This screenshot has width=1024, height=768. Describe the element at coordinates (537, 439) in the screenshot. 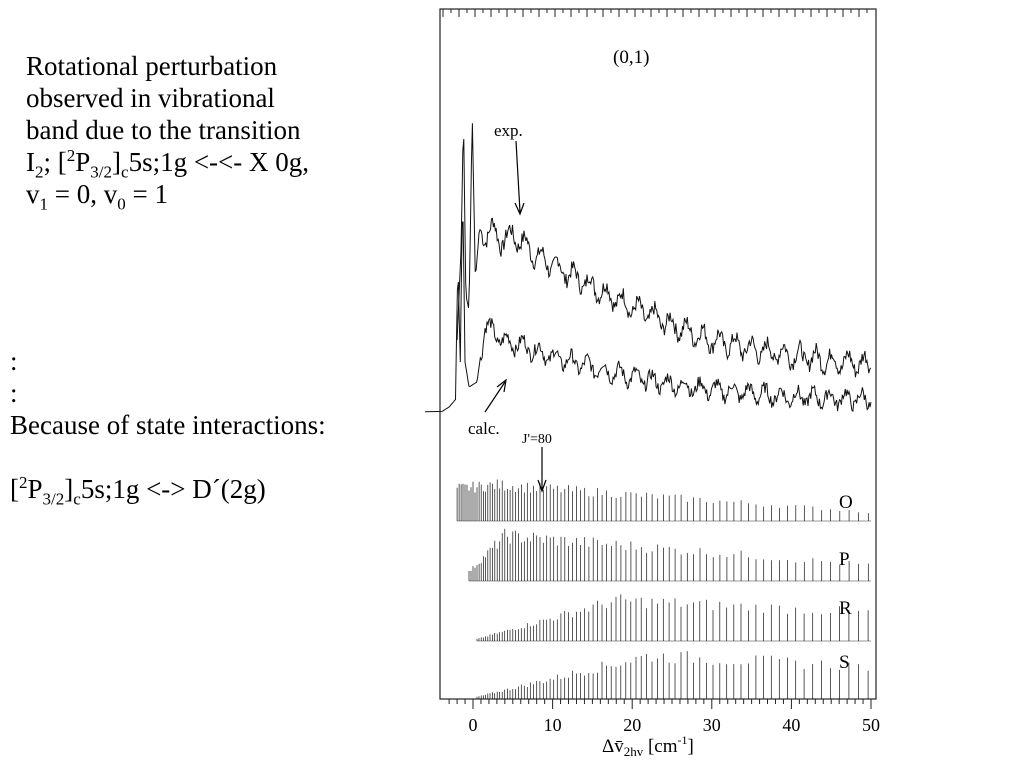

I see `j80-label: J'=80` at that location.